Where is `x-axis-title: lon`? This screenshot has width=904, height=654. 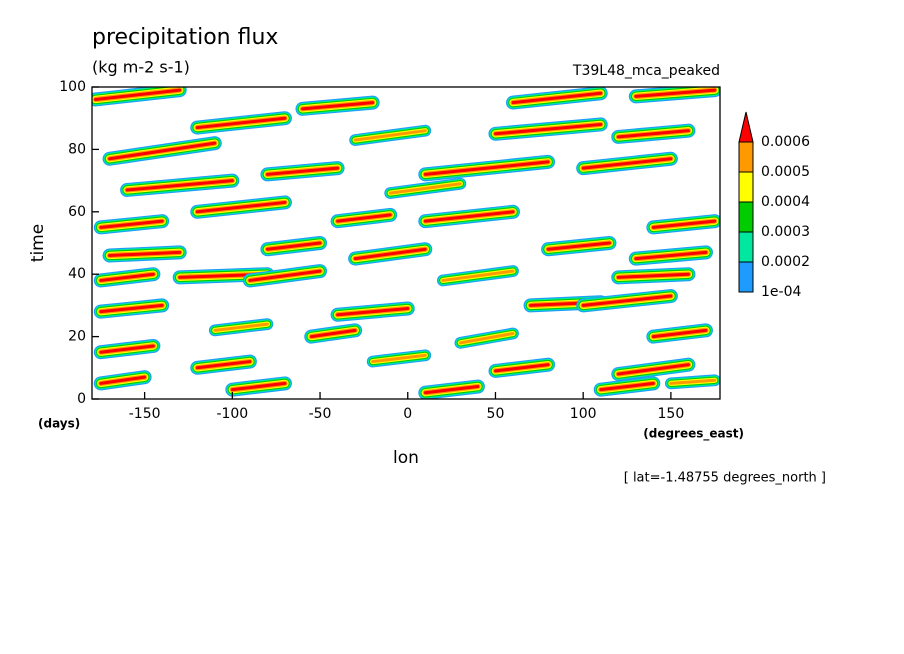 x-axis-title: lon is located at coordinates (406, 458).